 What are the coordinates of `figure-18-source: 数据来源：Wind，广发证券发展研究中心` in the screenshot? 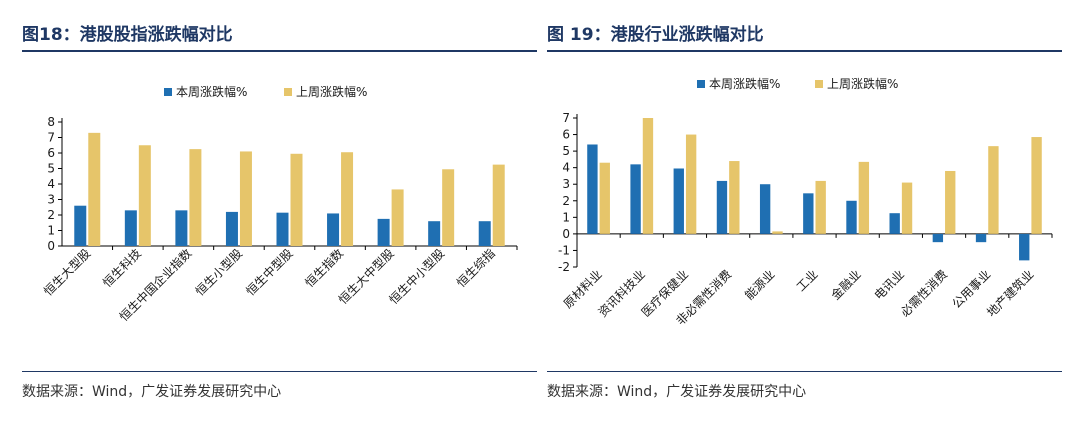 It's located at (152, 392).